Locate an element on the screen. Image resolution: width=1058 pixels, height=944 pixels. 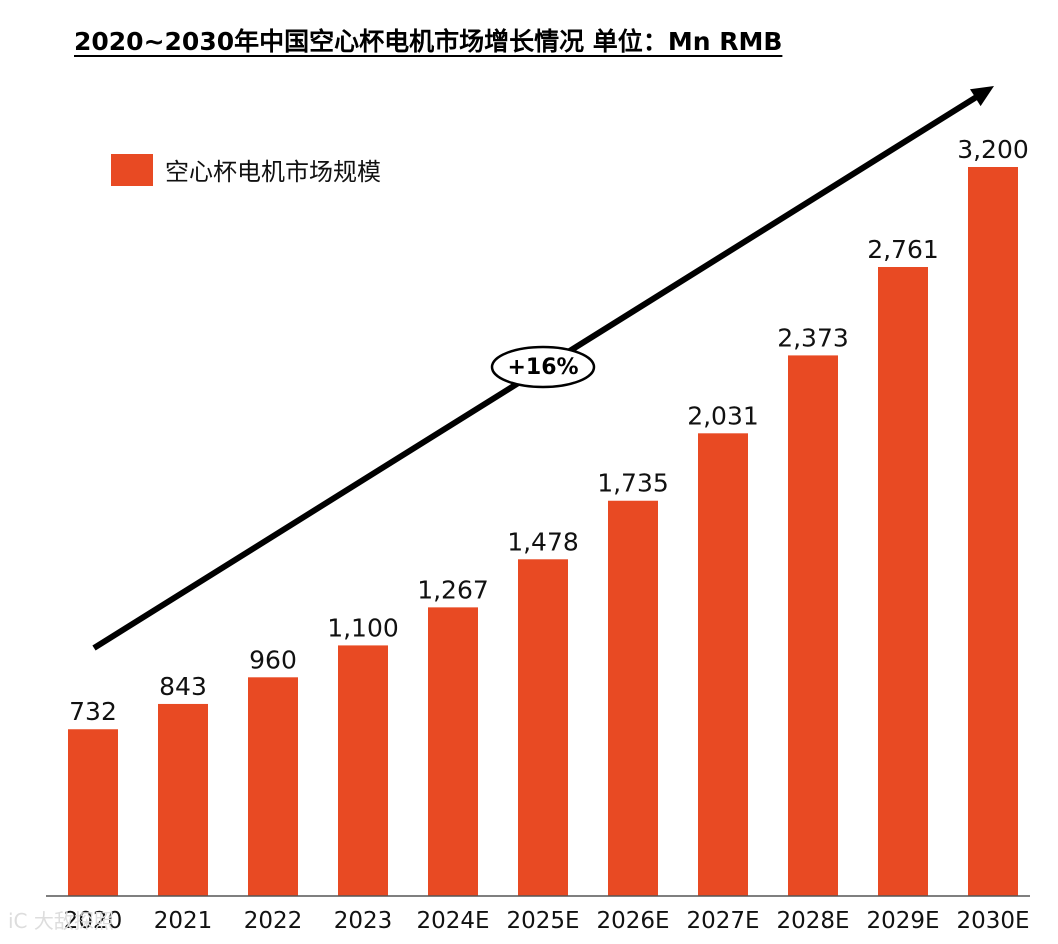
value-label-2026E: 1,735 is located at coordinates (633, 483).